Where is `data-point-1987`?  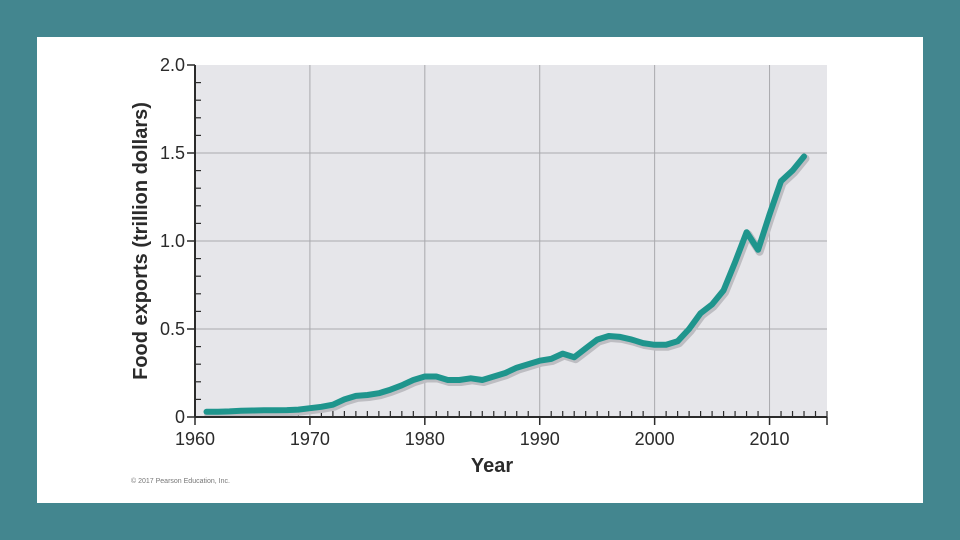 data-point-1987 is located at coordinates (505, 373).